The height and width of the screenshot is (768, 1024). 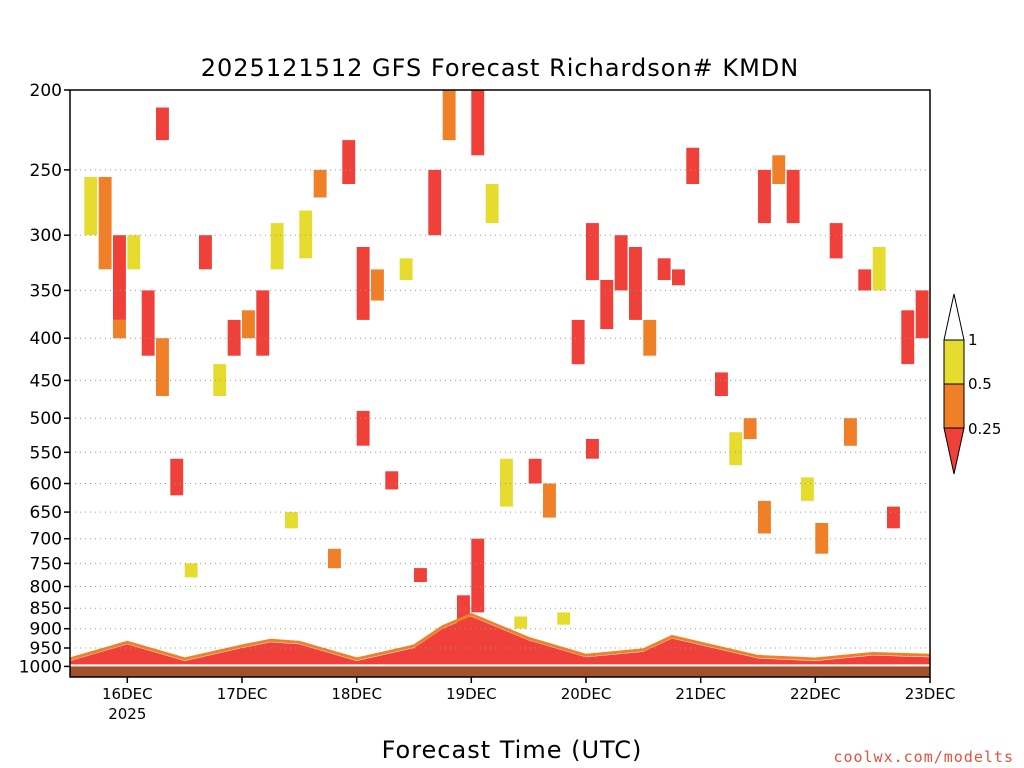 I want to click on y-tick-label: 700, so click(x=46, y=540).